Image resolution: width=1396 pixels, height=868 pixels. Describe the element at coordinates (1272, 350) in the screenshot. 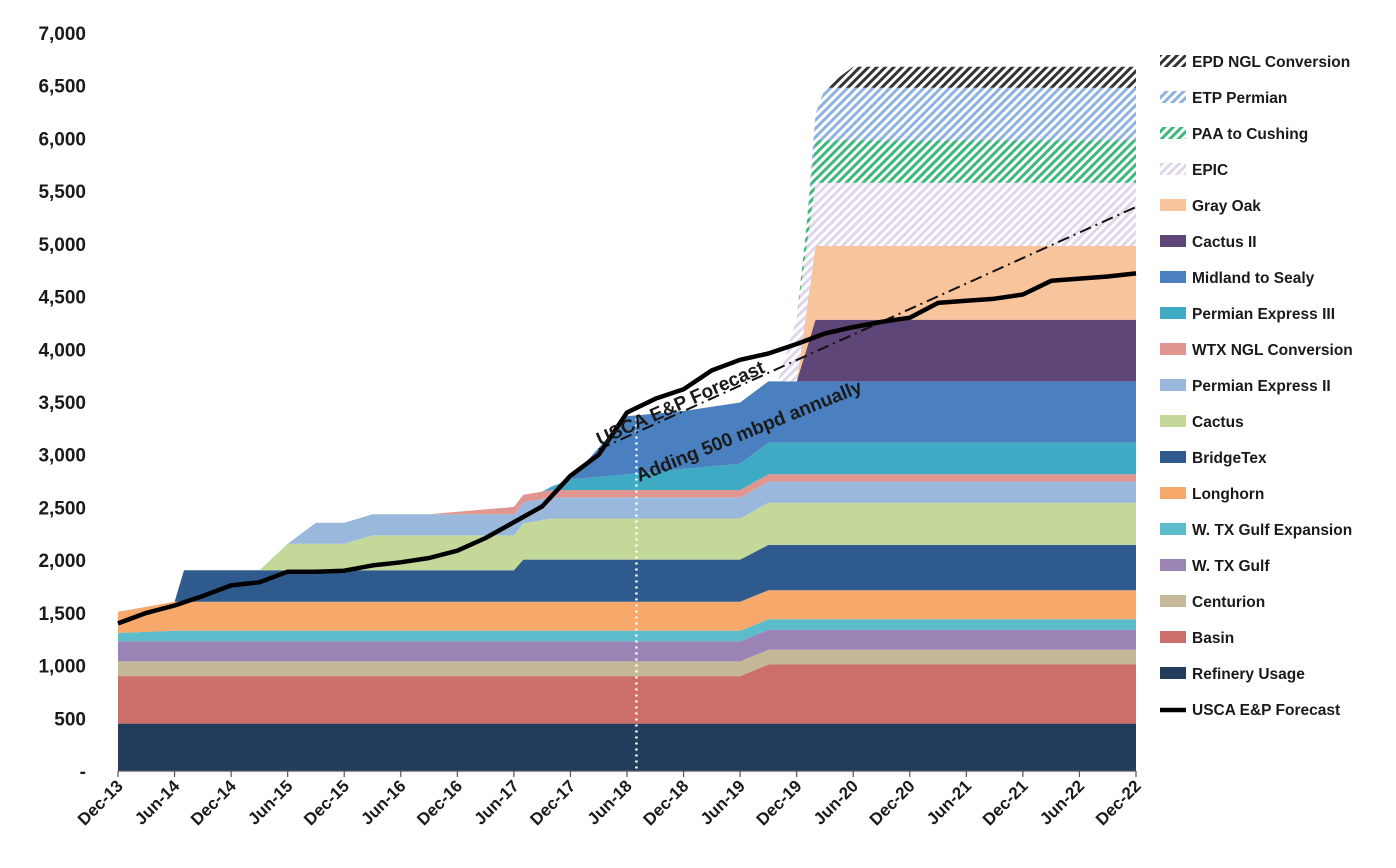

I see `legend-label-wtx-ngl-conversion: WTX NGL Conversion` at that location.